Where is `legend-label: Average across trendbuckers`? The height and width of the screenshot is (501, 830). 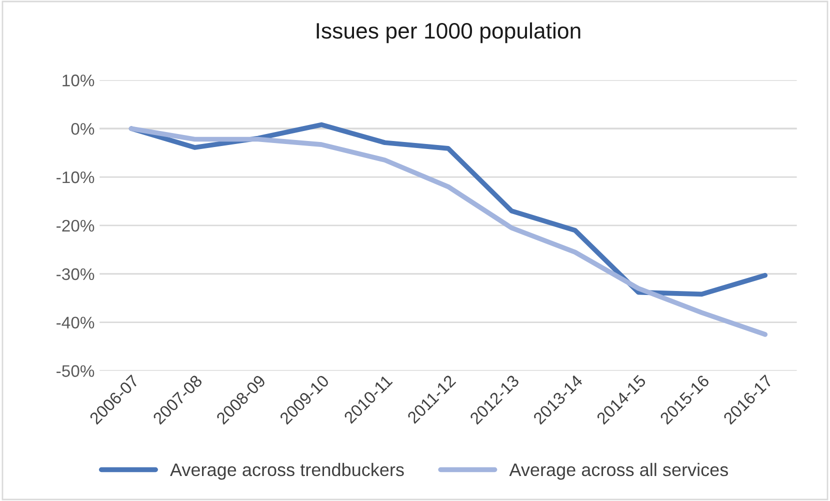 legend-label: Average across trendbuckers is located at coordinates (287, 471).